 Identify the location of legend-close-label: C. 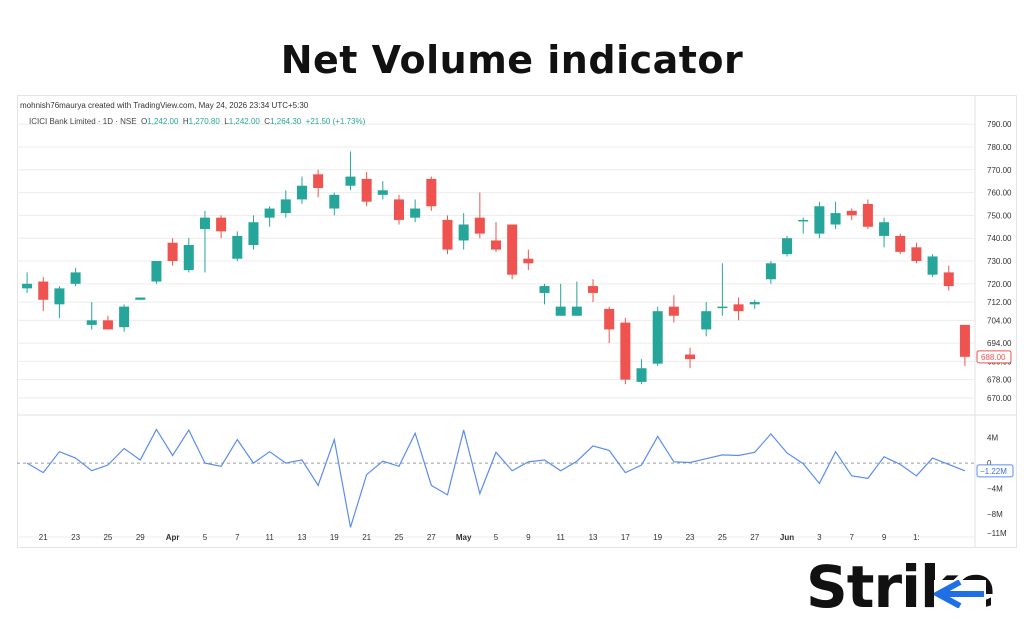
(267, 121).